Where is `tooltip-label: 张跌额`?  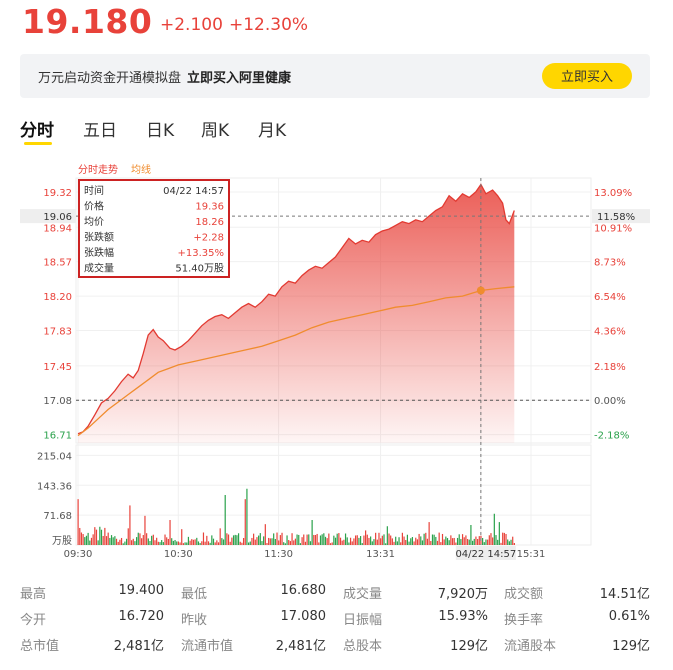
tooltip-label: 张跌额 is located at coordinates (99, 237).